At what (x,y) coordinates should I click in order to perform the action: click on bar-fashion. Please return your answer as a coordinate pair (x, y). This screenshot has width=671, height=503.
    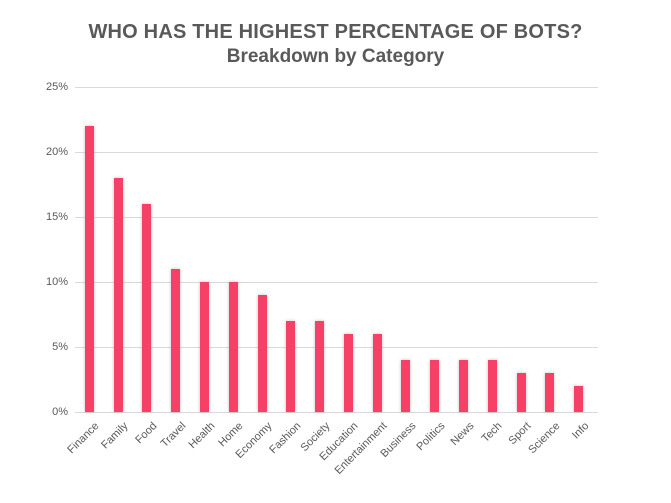
    Looking at the image, I should click on (291, 366).